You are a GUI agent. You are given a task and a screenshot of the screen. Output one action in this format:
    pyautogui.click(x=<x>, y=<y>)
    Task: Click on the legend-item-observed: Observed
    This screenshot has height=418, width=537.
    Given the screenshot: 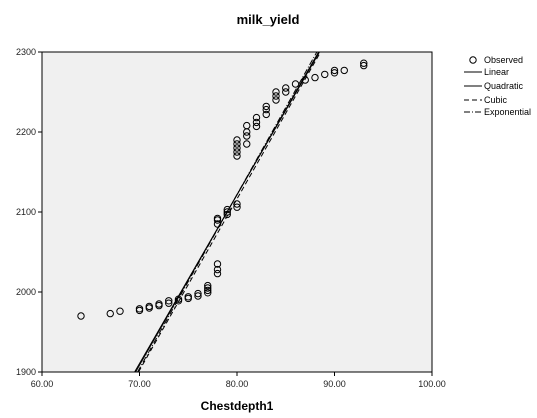 What is the action you would take?
    pyautogui.click(x=496, y=60)
    